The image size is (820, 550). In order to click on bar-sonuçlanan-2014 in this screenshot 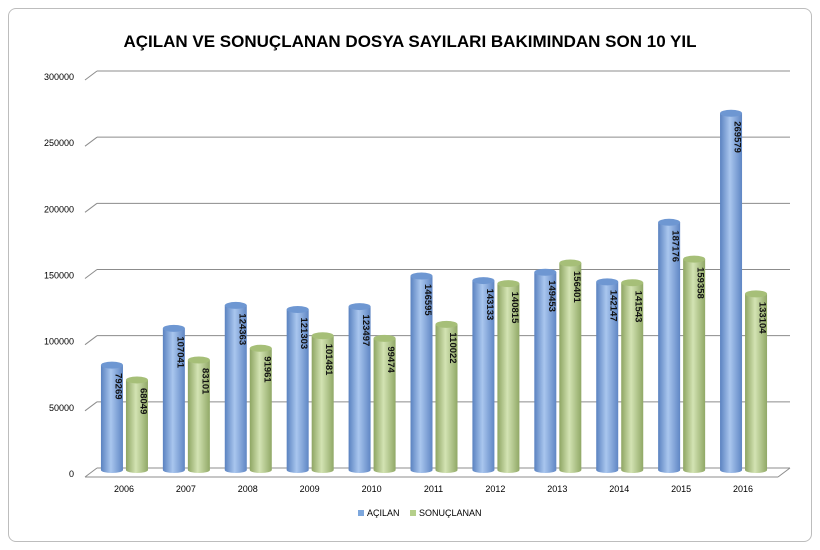, I will do `click(632, 376)`.